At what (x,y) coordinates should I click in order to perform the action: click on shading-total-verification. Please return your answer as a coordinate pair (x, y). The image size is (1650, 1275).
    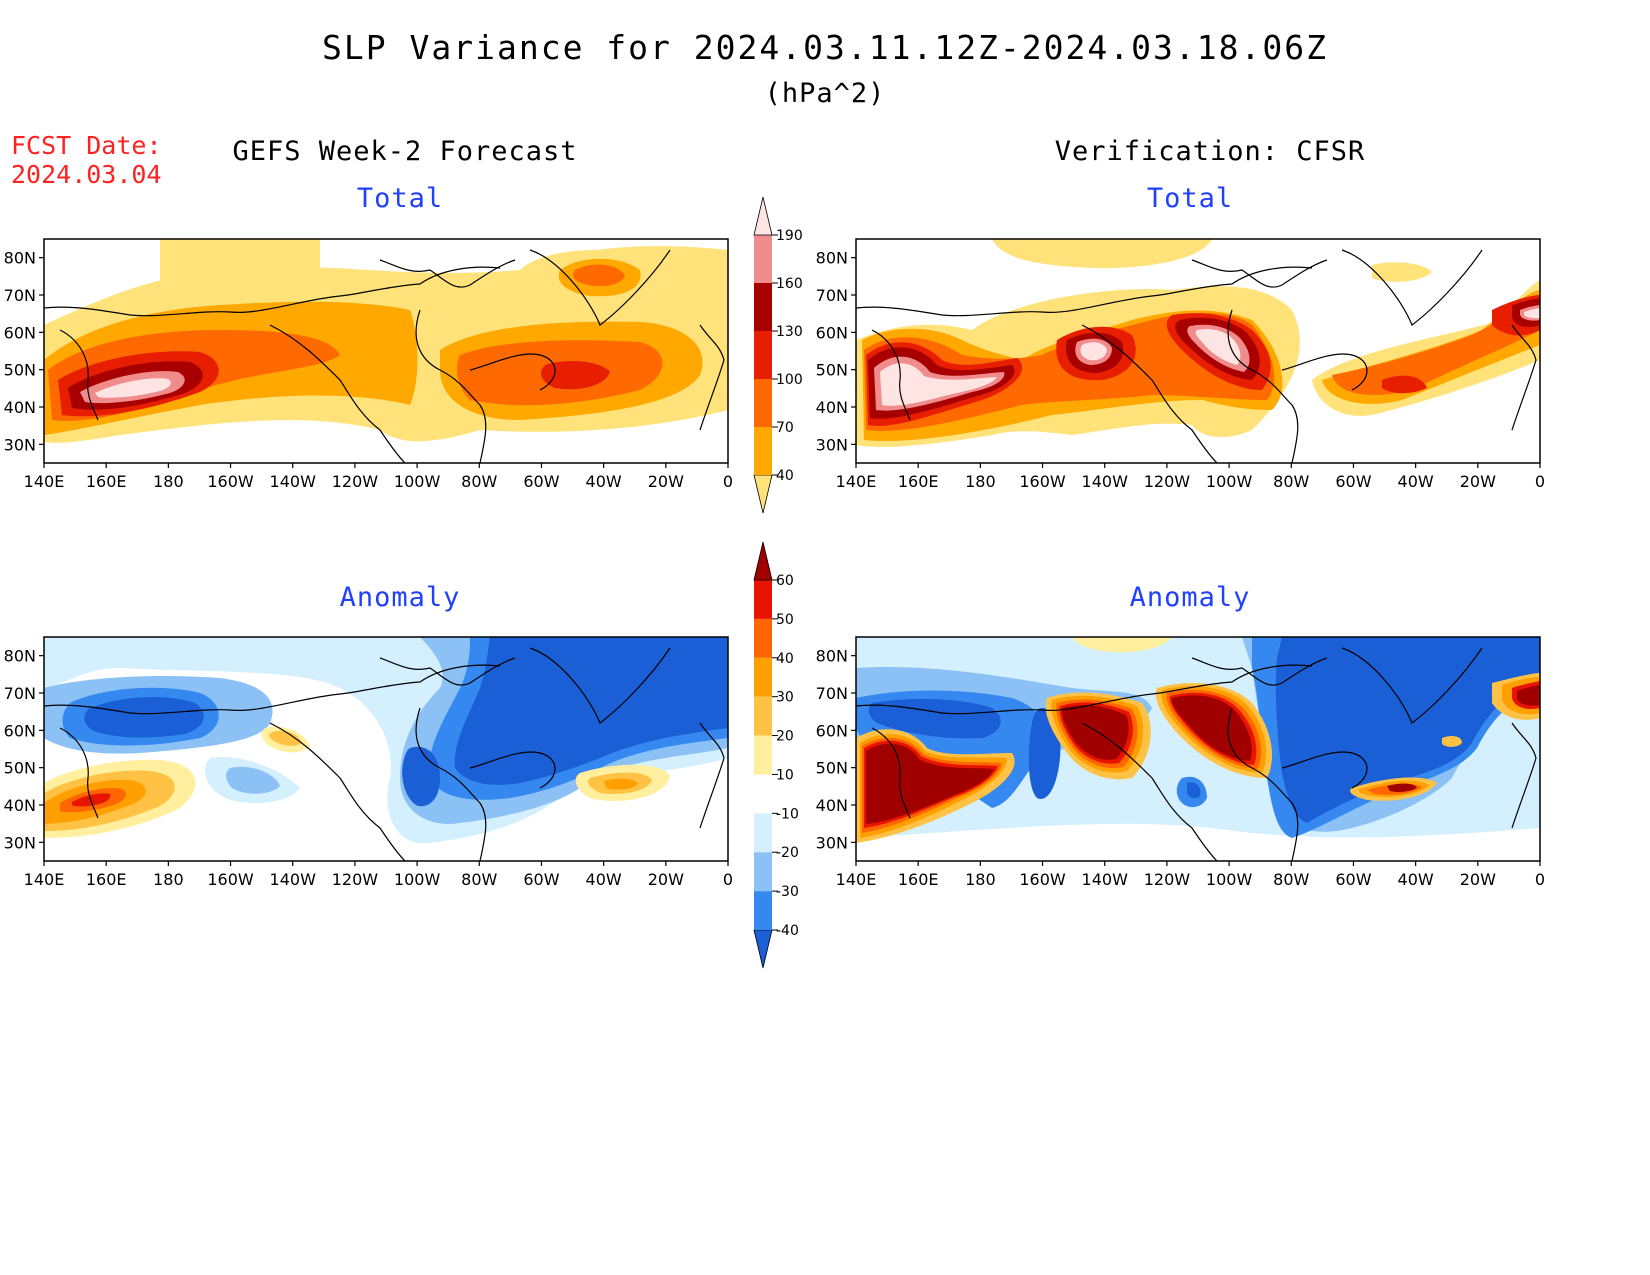
    Looking at the image, I should click on (1198, 351).